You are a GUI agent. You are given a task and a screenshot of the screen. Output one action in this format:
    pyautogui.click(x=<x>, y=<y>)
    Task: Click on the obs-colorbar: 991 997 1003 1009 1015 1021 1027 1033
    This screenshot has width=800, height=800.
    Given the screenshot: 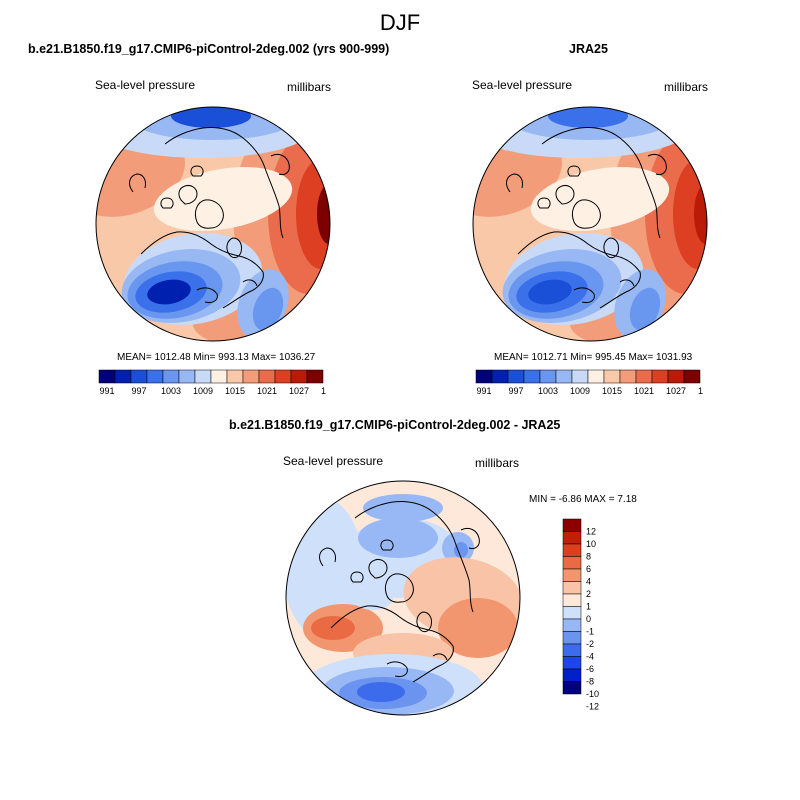 What is the action you would take?
    pyautogui.click(x=589, y=382)
    